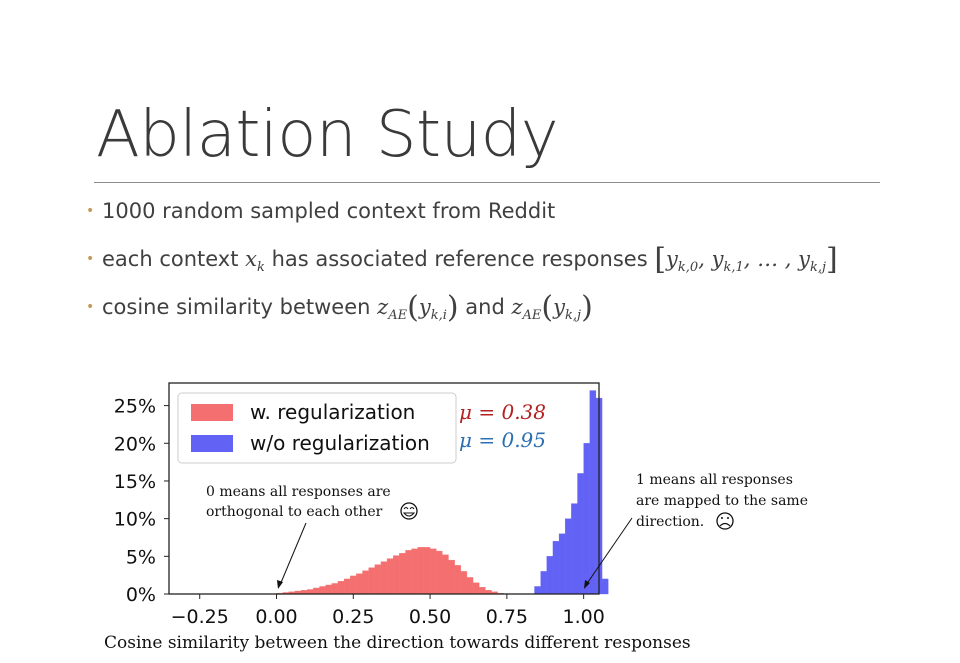 The width and height of the screenshot is (960, 663). Describe the element at coordinates (507, 617) in the screenshot. I see `x-tick-label: 0.75` at that location.